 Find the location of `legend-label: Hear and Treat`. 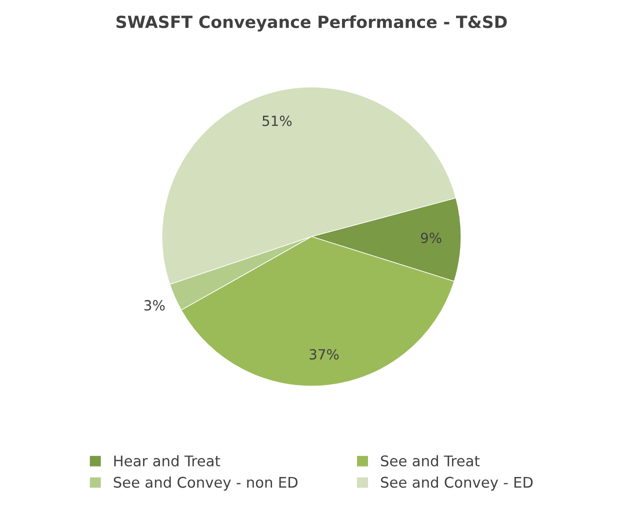

legend-label: Hear and Treat is located at coordinates (167, 460).